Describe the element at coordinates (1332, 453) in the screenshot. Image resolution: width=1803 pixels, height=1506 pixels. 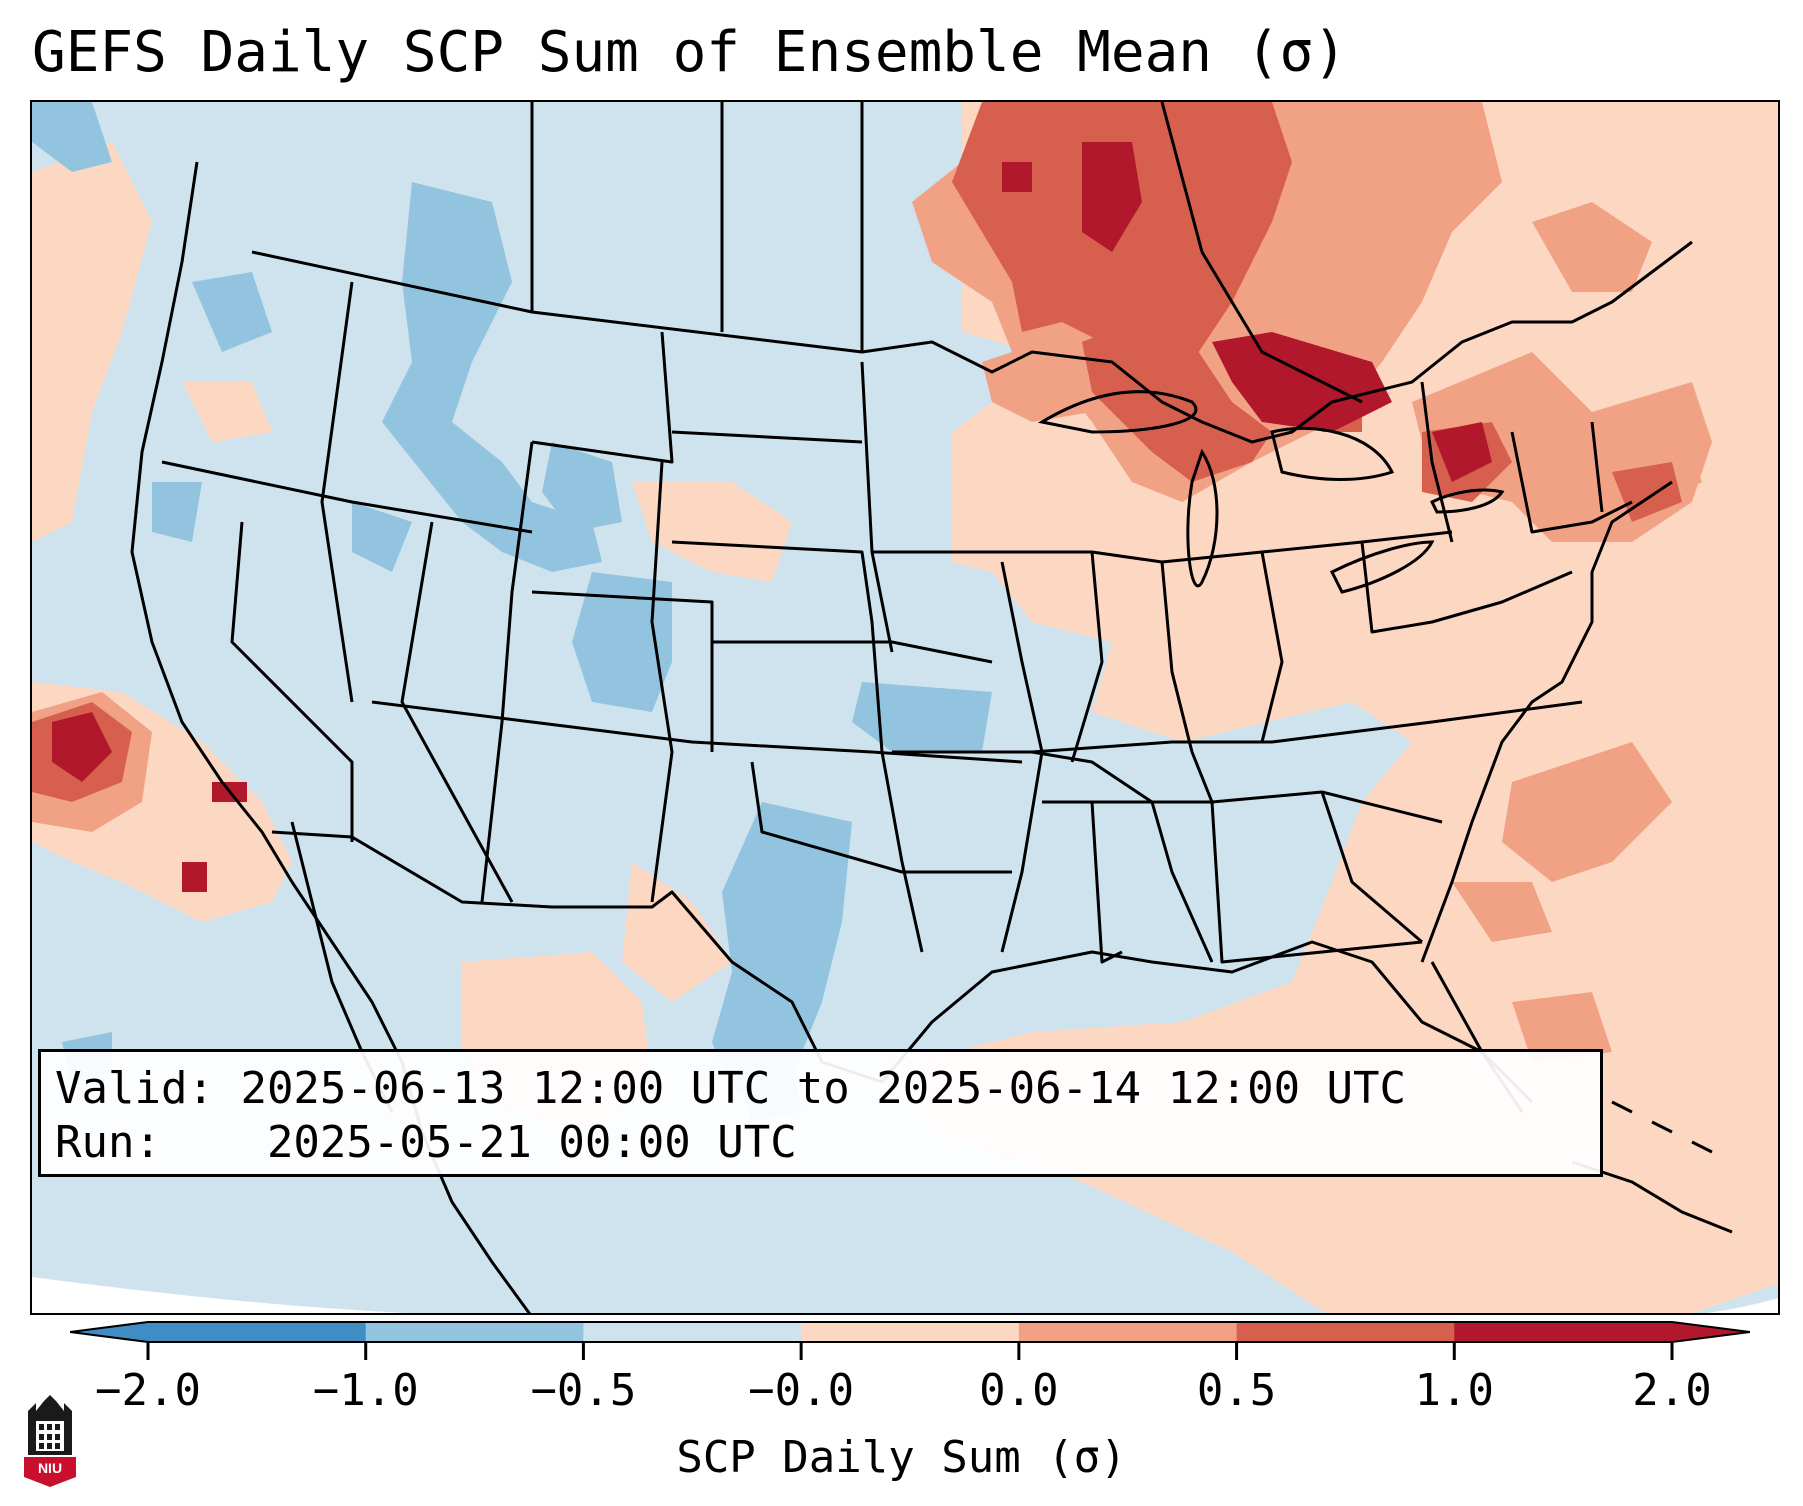
I see `lake-huron` at that location.